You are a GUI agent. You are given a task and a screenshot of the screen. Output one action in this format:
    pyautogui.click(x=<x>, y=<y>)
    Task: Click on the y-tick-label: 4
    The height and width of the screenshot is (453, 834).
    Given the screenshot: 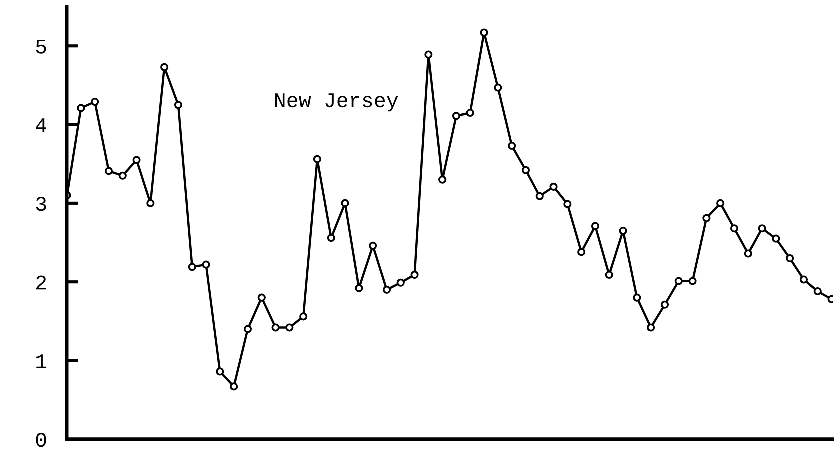 What is the action you would take?
    pyautogui.click(x=41, y=125)
    